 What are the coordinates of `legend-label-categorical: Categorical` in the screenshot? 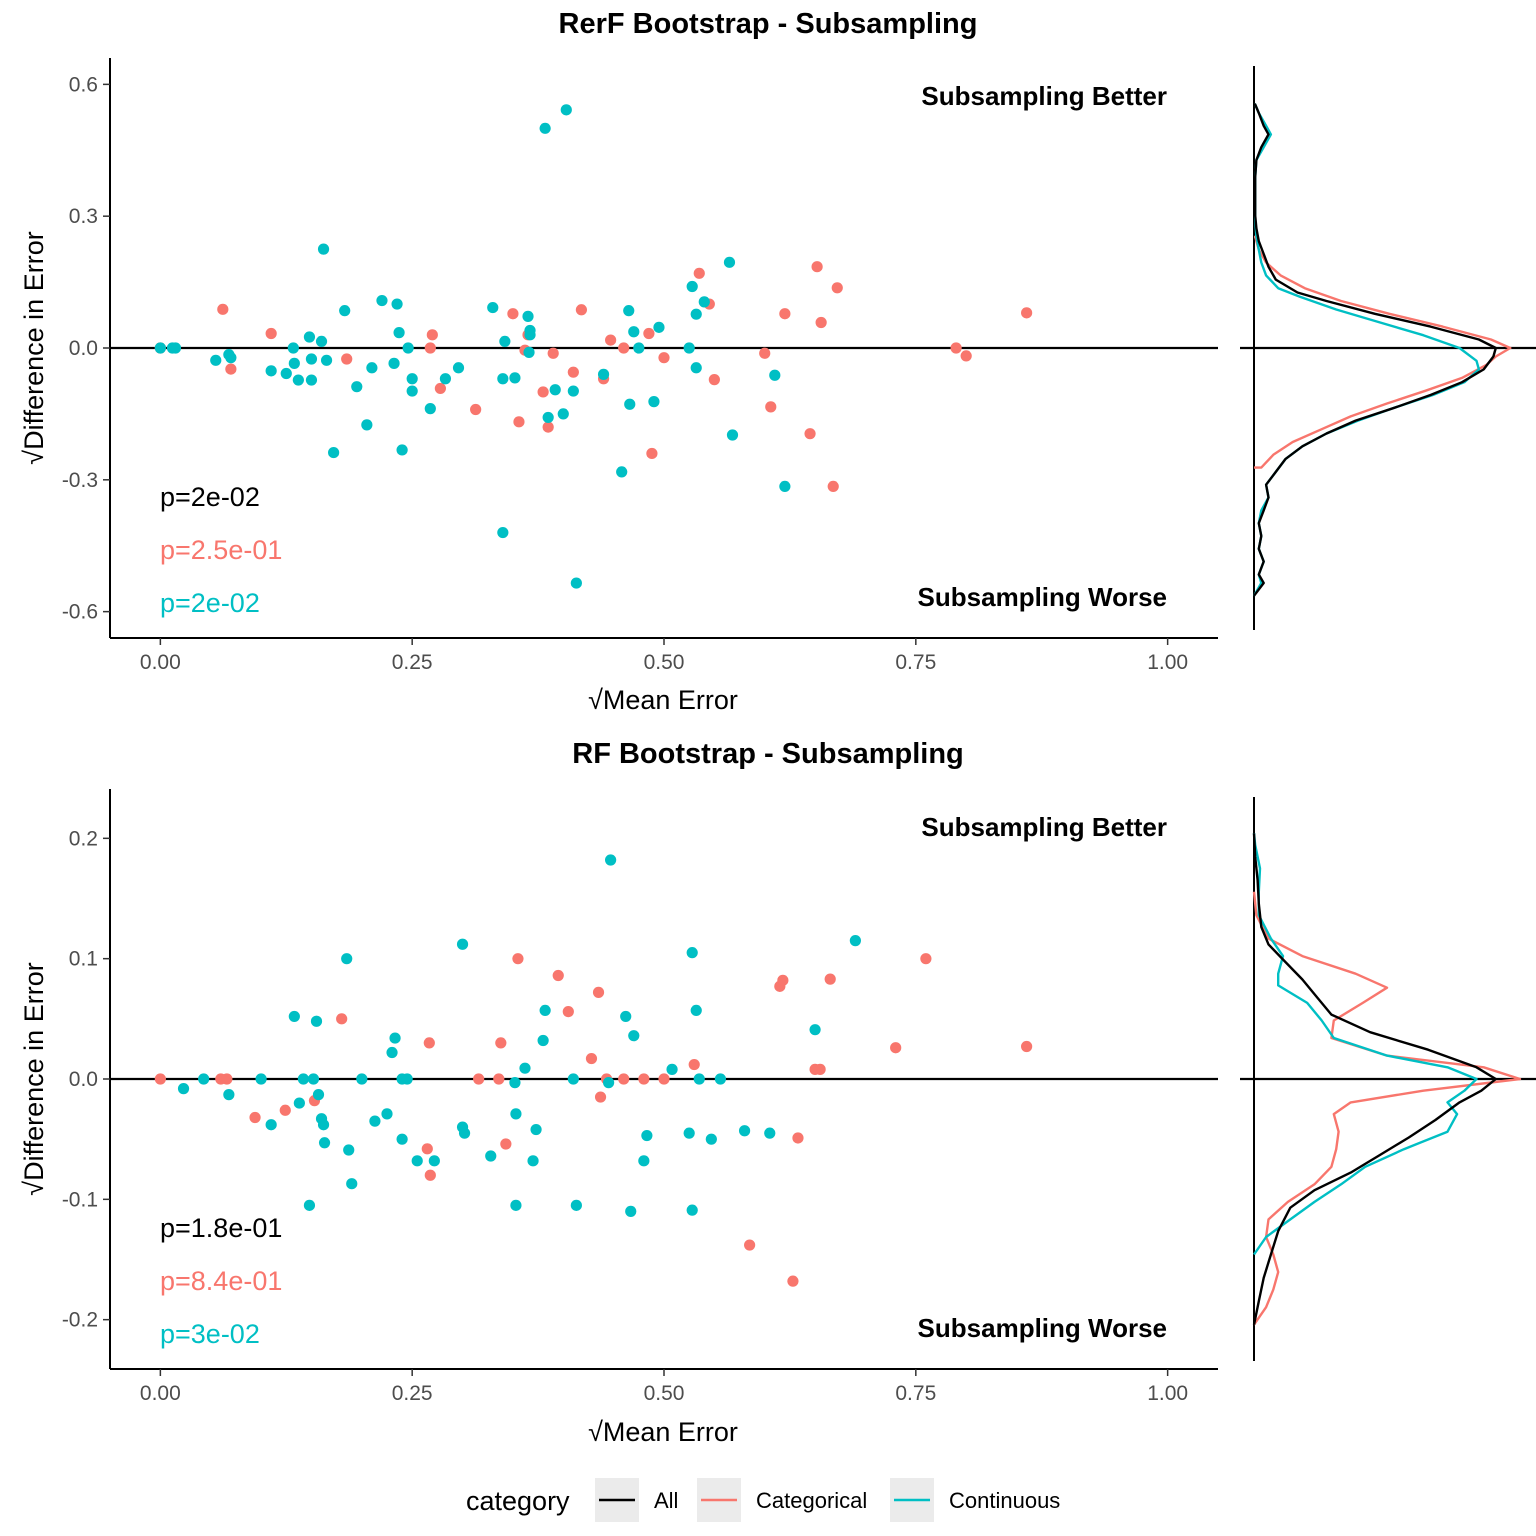 It's located at (811, 1500).